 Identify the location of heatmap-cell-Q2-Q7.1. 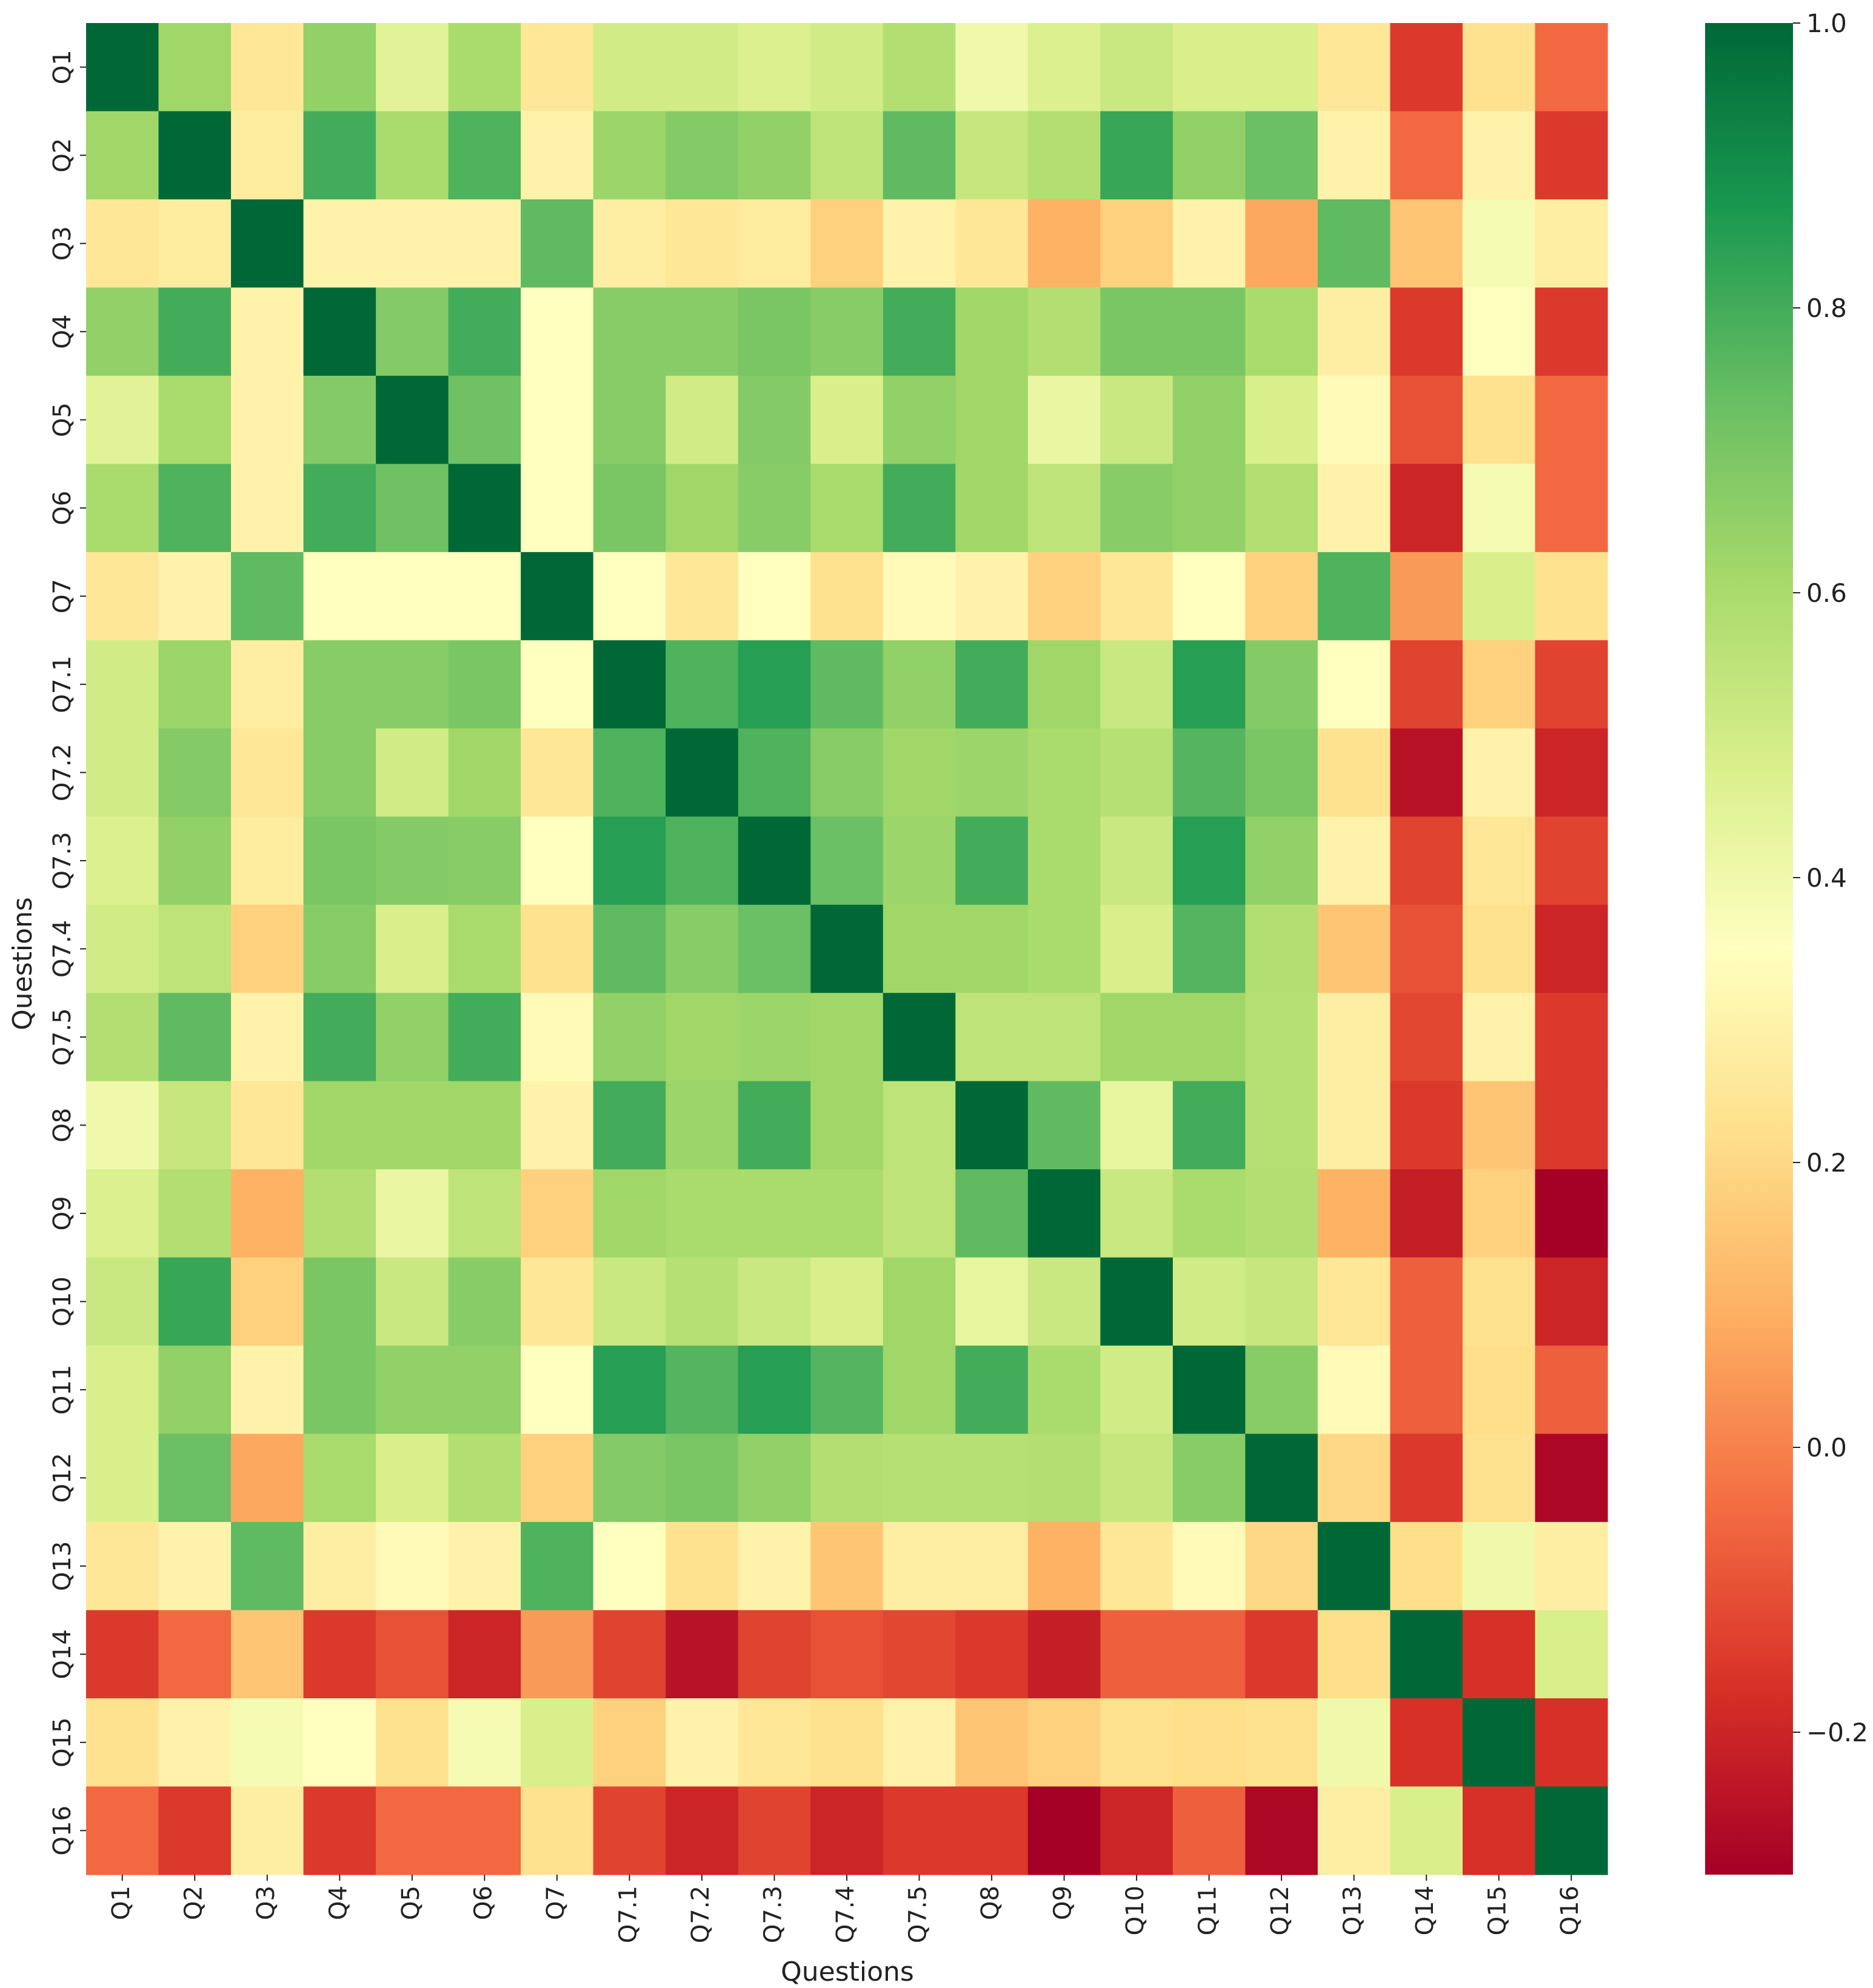
(629, 155).